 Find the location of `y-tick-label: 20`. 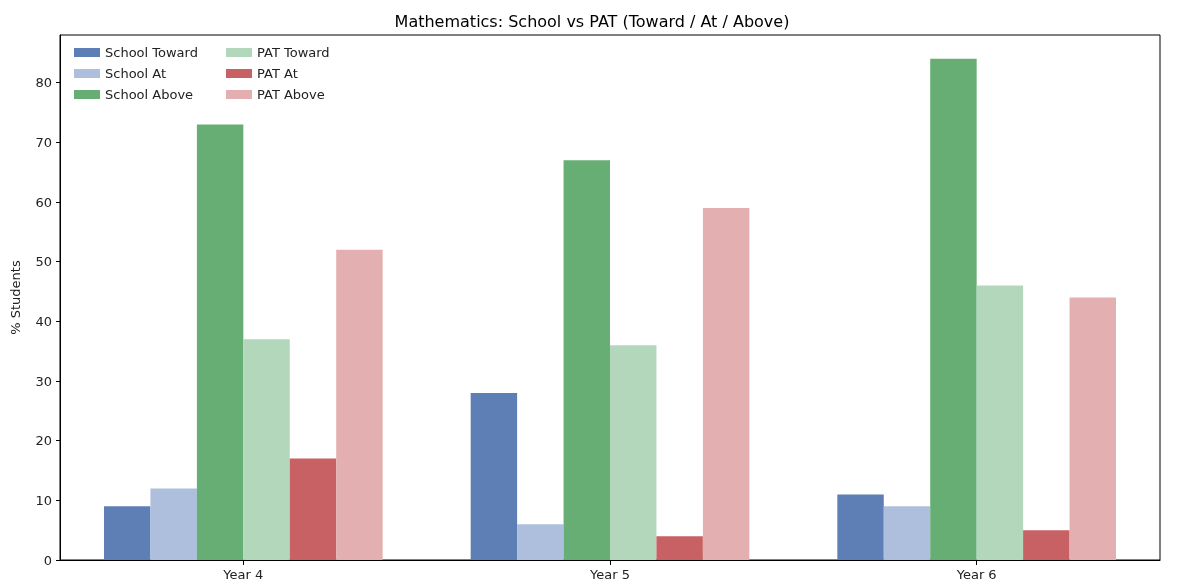

y-tick-label: 20 is located at coordinates (43, 441).